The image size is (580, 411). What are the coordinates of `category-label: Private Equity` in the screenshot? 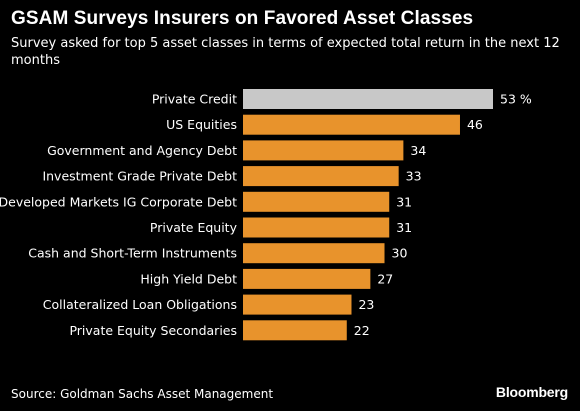 It's located at (194, 227).